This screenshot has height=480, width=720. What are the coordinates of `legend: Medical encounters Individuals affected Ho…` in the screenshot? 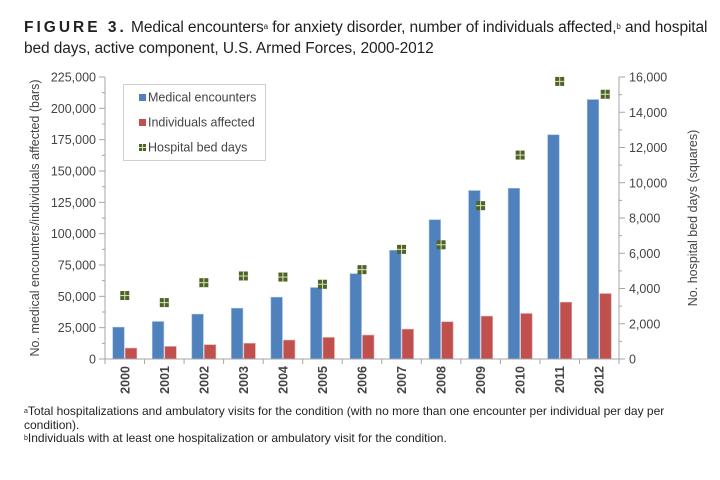 It's located at (194, 122).